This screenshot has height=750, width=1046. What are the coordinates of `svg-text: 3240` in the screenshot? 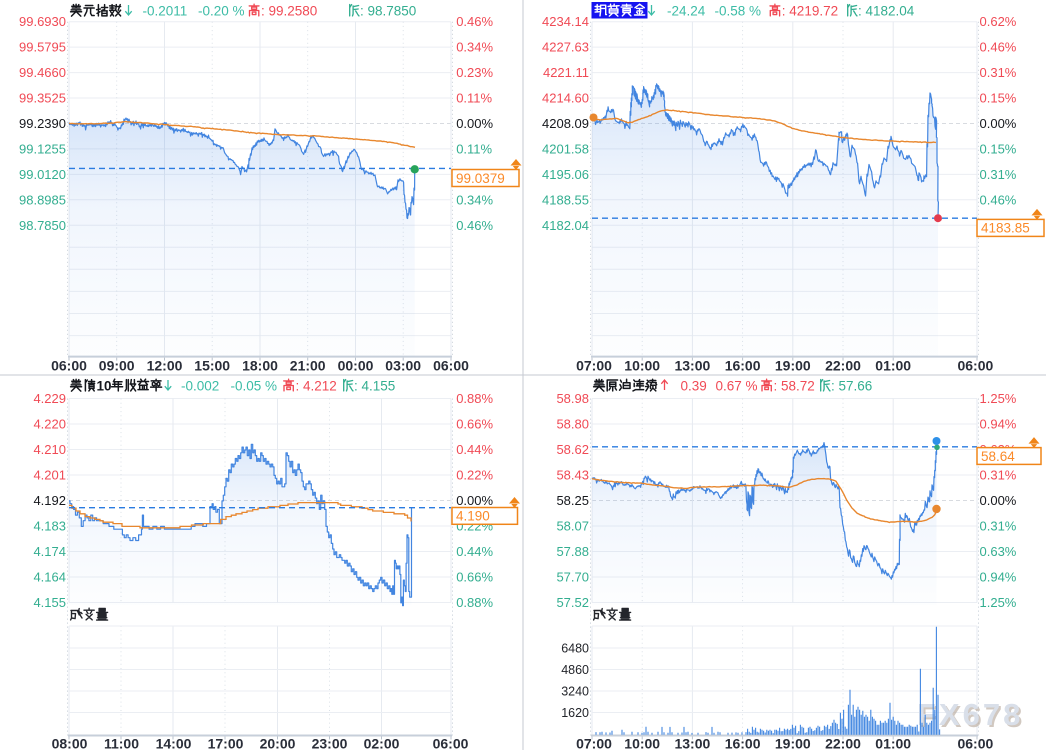 It's located at (575, 692).